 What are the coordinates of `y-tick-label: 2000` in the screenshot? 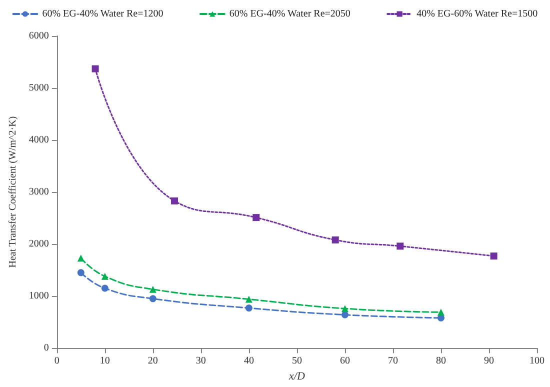 It's located at (38, 244).